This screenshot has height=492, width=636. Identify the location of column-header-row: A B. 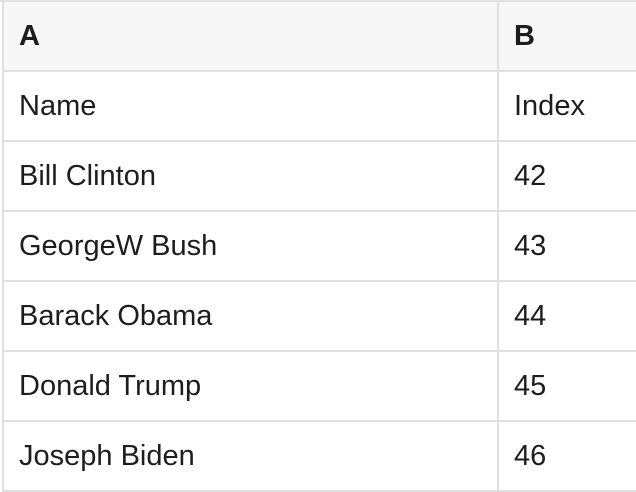
(320, 37).